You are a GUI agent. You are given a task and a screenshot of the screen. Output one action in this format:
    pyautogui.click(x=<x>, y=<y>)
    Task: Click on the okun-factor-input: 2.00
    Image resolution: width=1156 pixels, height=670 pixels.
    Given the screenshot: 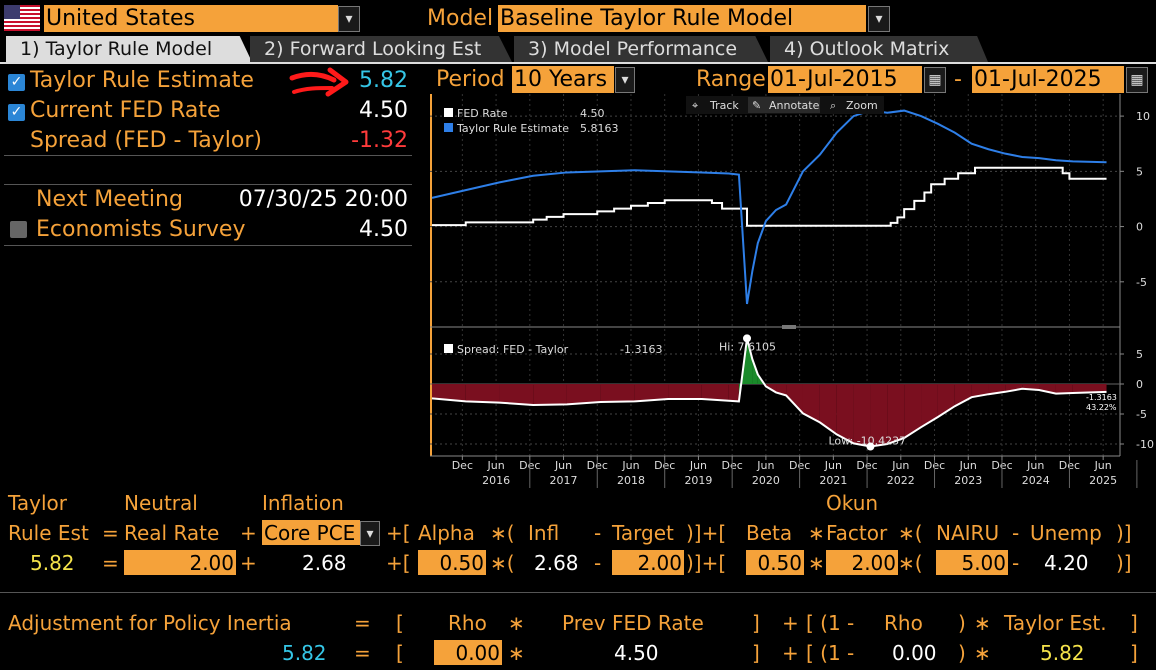 What is the action you would take?
    pyautogui.click(x=862, y=562)
    